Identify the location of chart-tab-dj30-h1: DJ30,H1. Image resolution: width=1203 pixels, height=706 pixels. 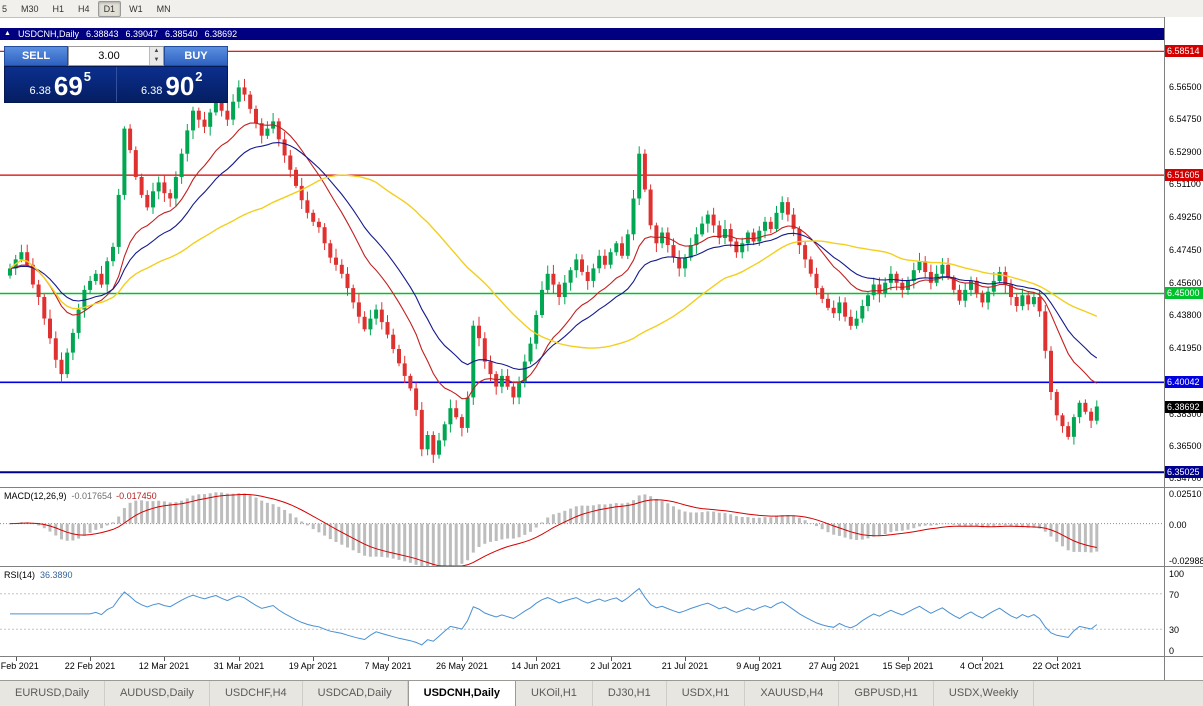
(630, 693).